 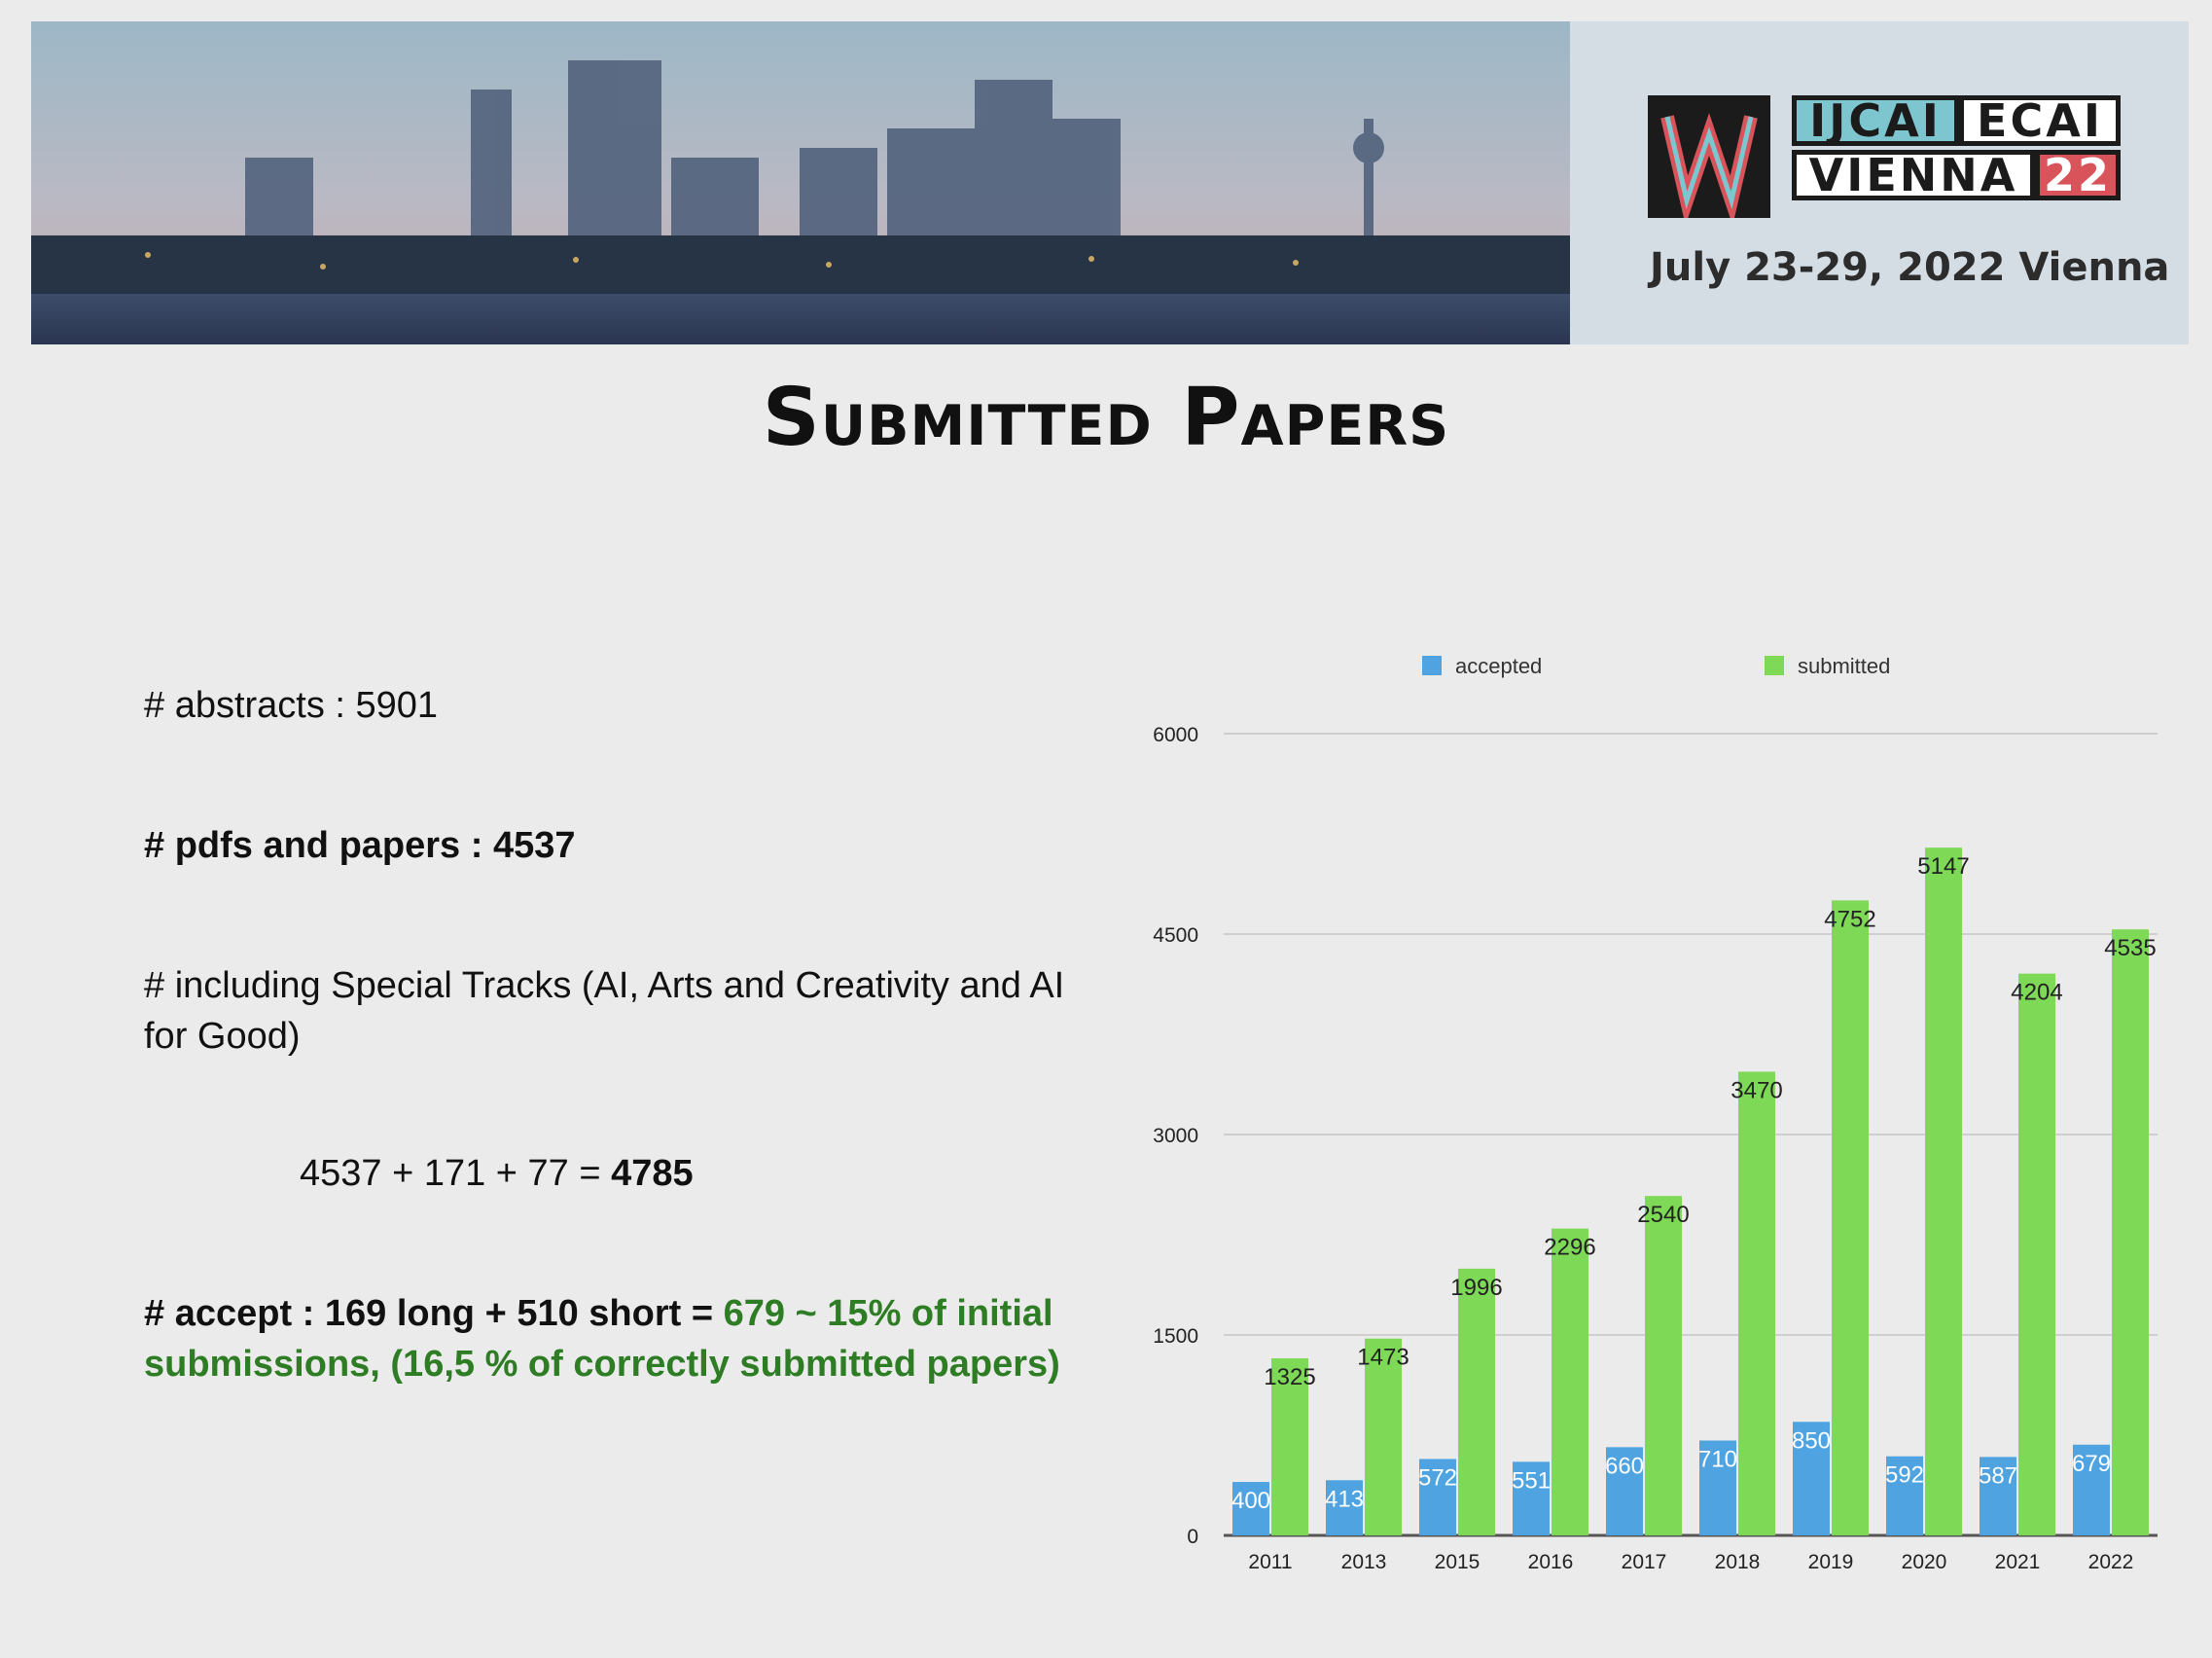 I want to click on x-tick-label: 2011, so click(x=1270, y=1562).